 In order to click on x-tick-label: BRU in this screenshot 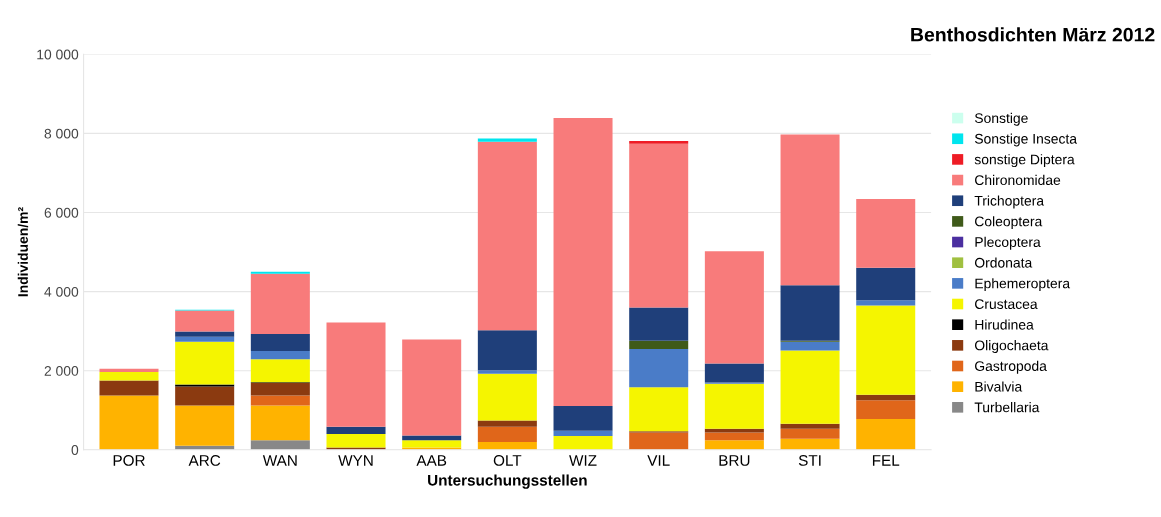, I will do `click(734, 460)`.